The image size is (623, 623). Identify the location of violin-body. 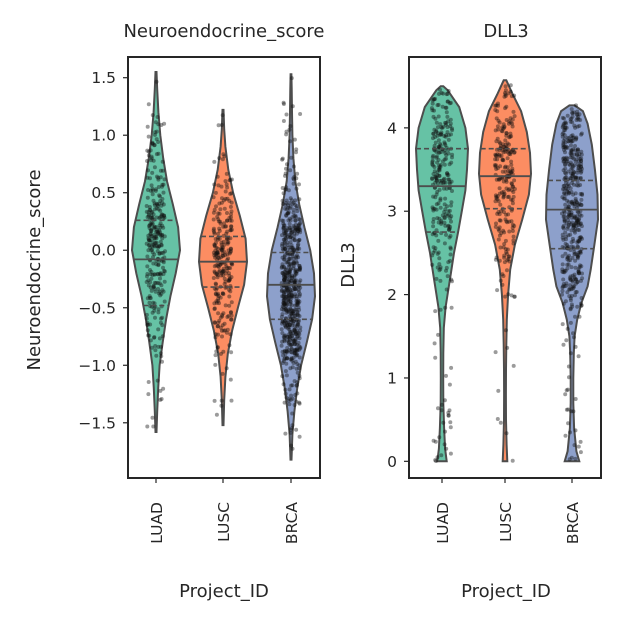
(442, 274).